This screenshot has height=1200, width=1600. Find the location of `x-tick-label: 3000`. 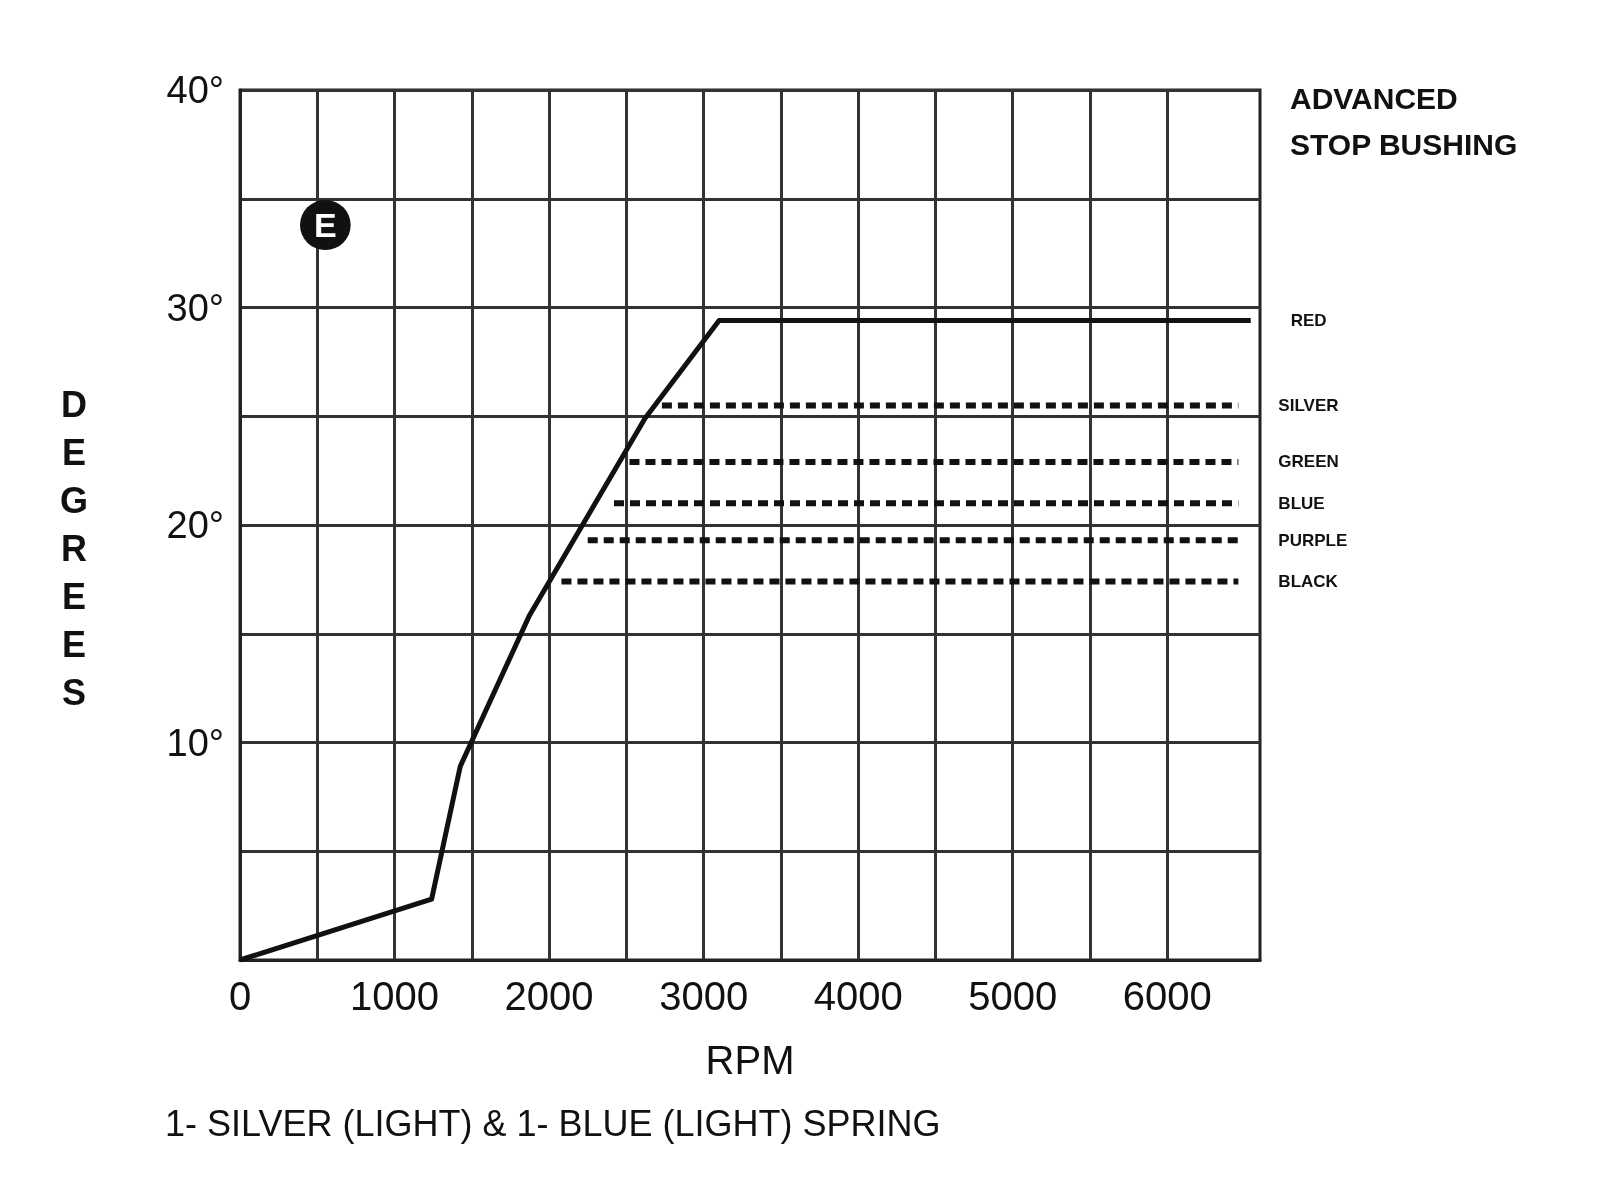

x-tick-label: 3000 is located at coordinates (704, 996).